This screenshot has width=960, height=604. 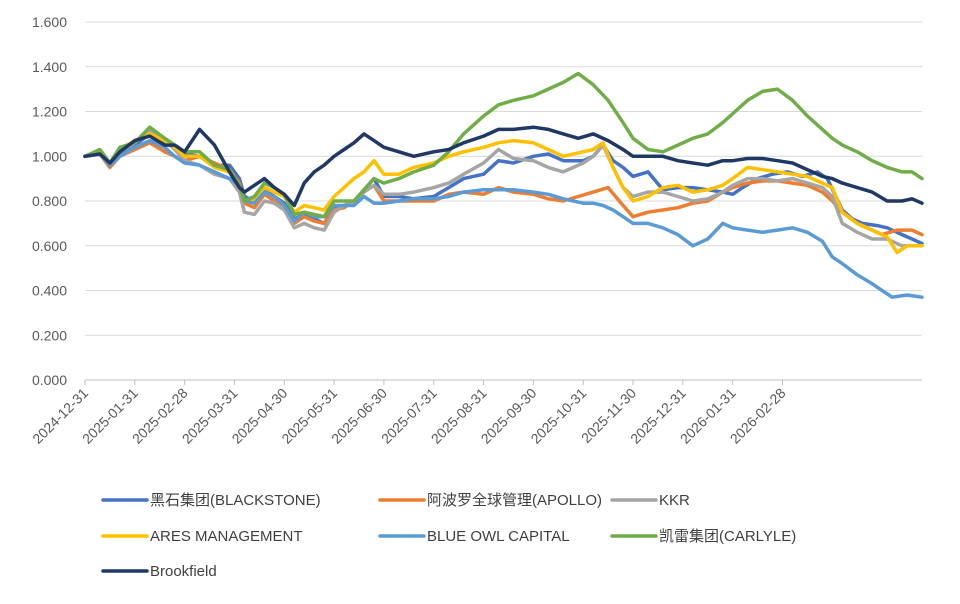 What do you see at coordinates (183, 571) in the screenshot?
I see `legend-label-6: Brookfield` at bounding box center [183, 571].